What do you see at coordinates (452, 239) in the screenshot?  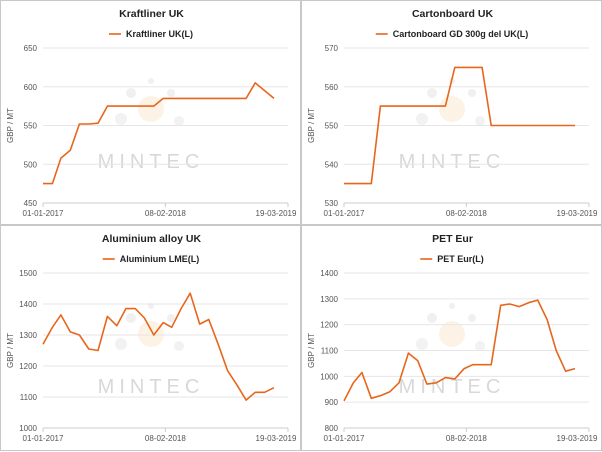 I see `chart-title-pet-eur: PET Eur` at bounding box center [452, 239].